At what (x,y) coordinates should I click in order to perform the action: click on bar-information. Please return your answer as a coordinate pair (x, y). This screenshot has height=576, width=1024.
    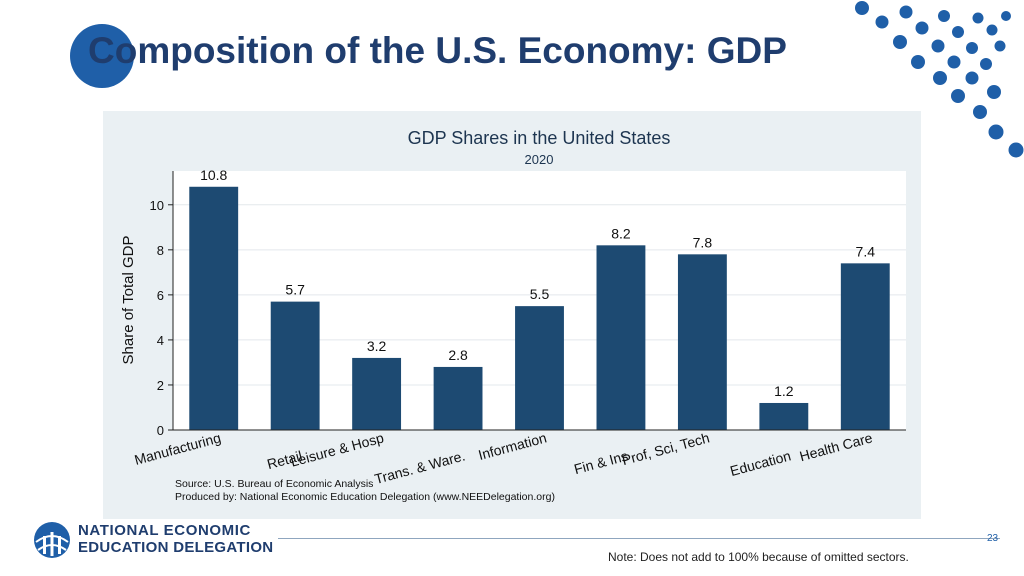
    Looking at the image, I should click on (539, 368).